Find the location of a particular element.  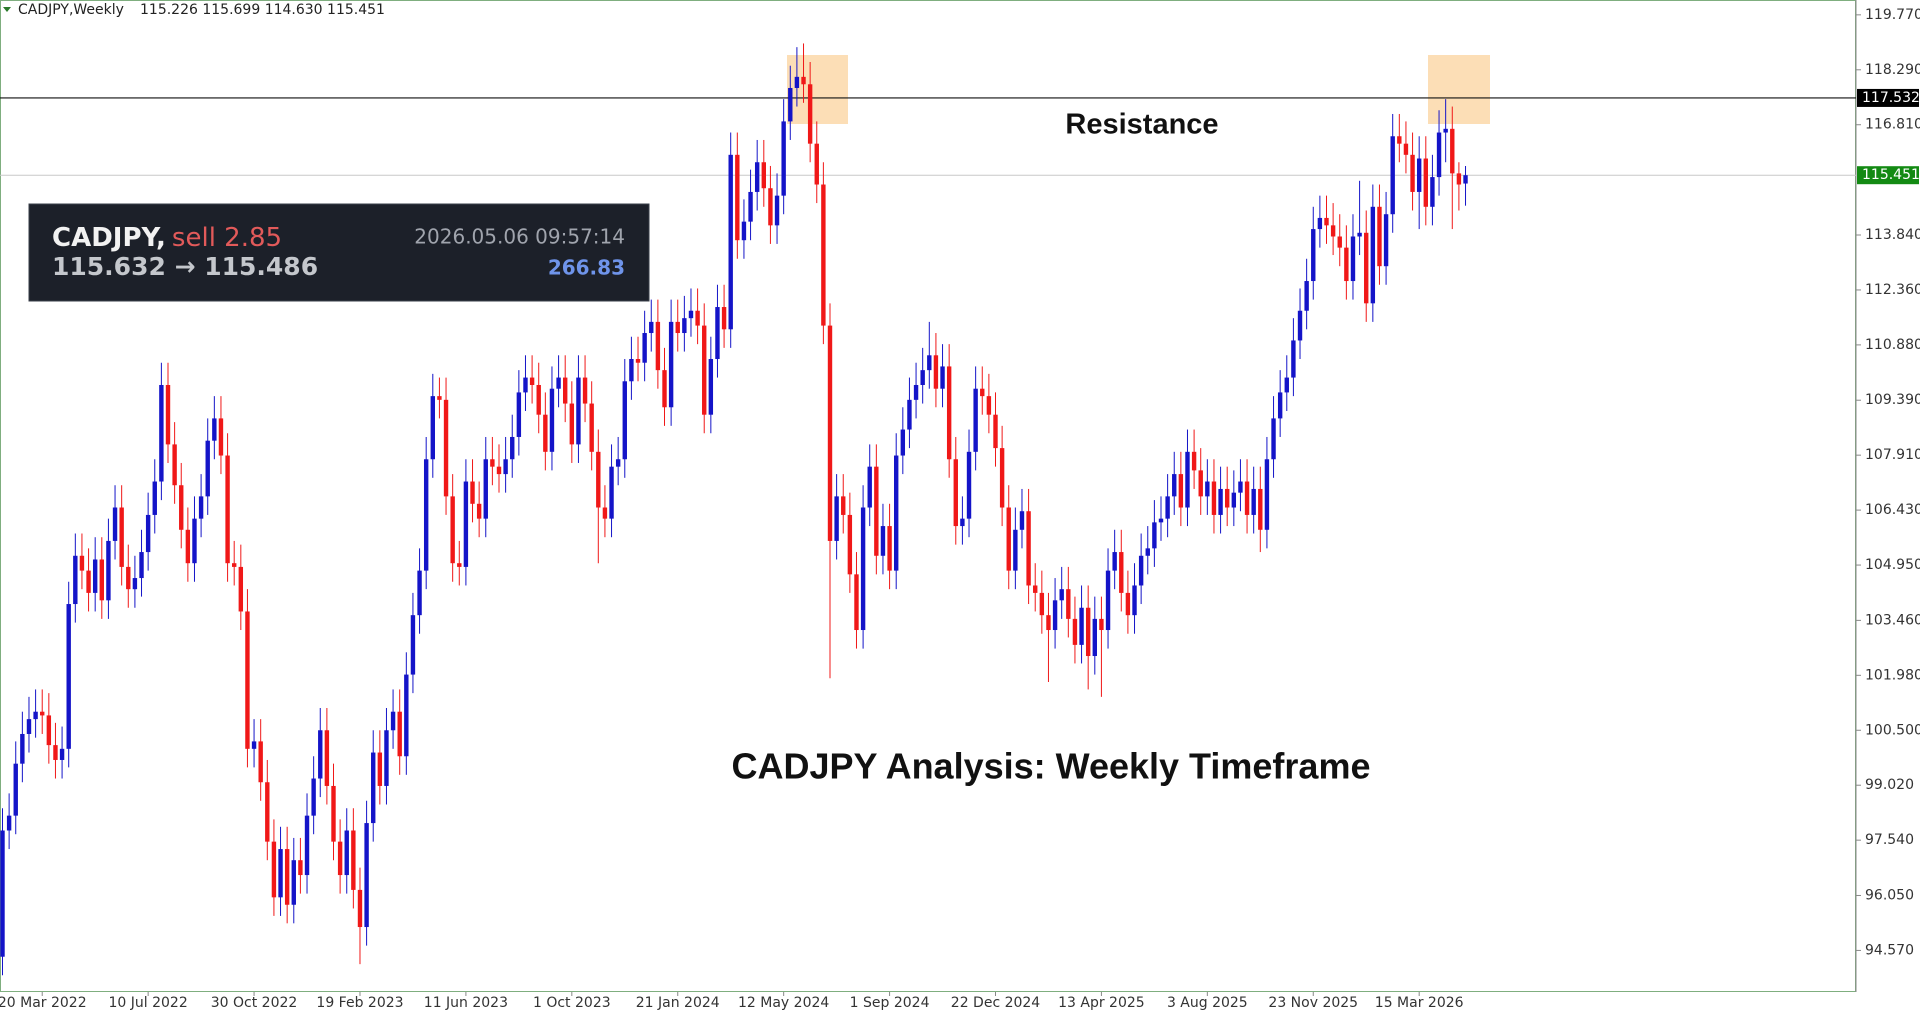

y-tick-label: 119.770 is located at coordinates (1892, 15).